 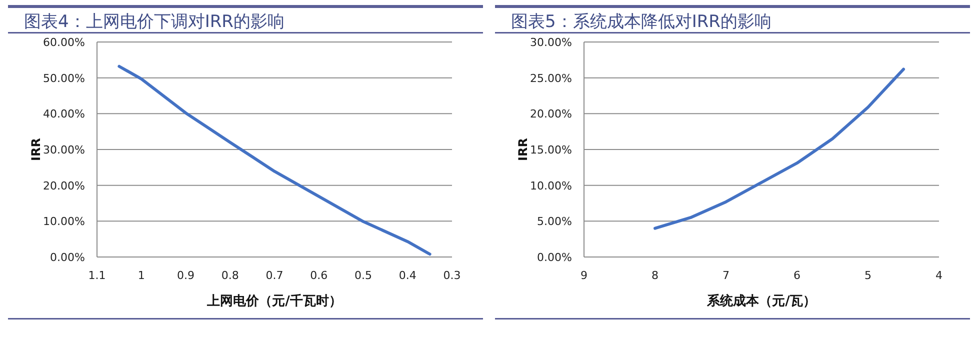 What do you see at coordinates (554, 221) in the screenshot?
I see `y-tick-label: 5.00%` at bounding box center [554, 221].